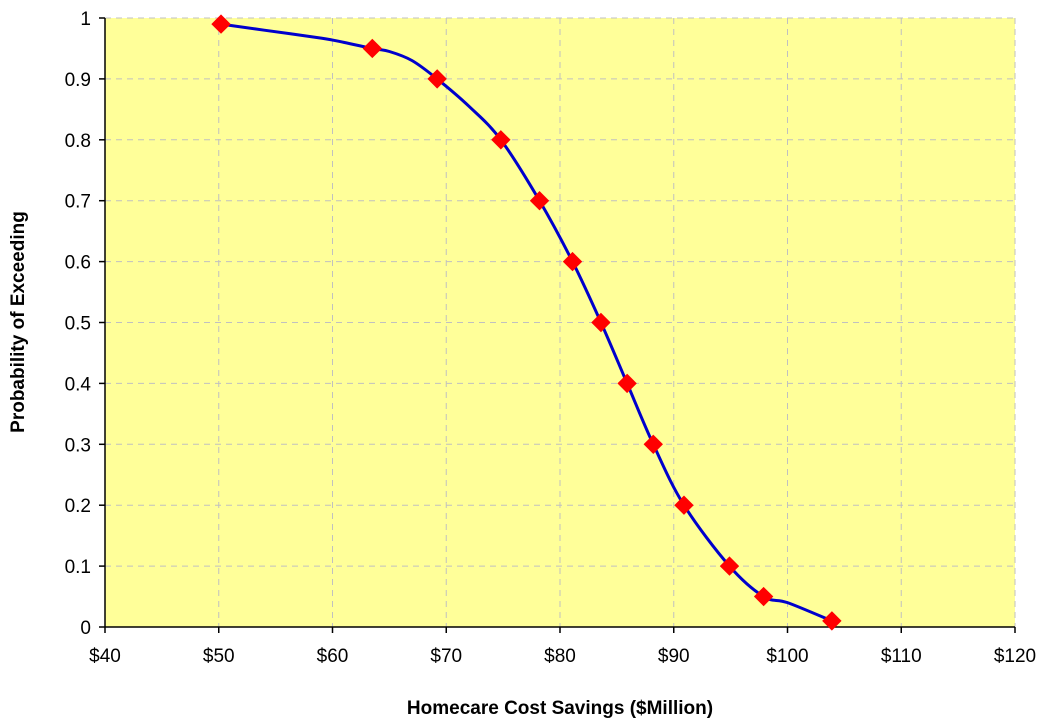 The width and height of the screenshot is (1045, 728). What do you see at coordinates (105, 656) in the screenshot?
I see `x-tick-label: $40` at bounding box center [105, 656].